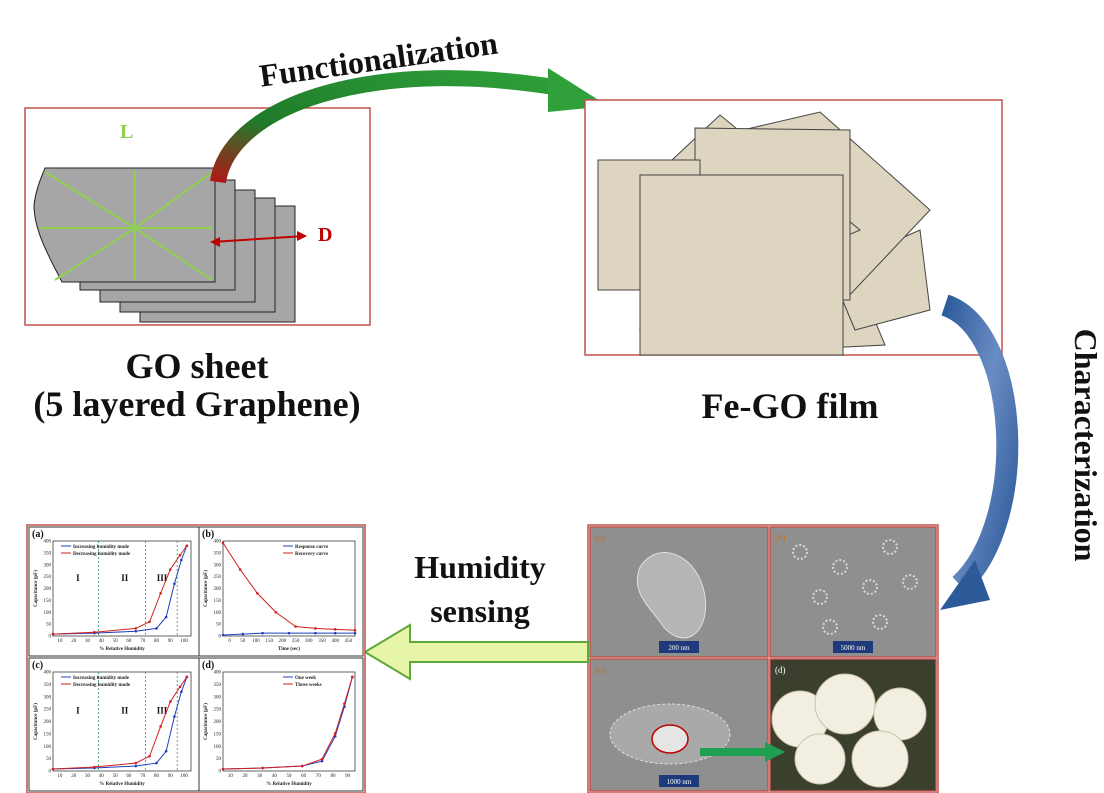 Image resolution: width=1104 pixels, height=793 pixels. What do you see at coordinates (48, 565) in the screenshot?
I see `y-tick-label: 300` at bounding box center [48, 565].